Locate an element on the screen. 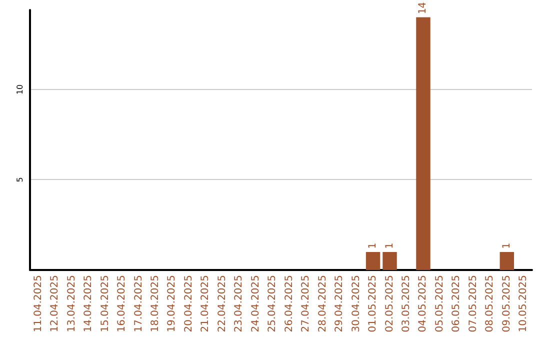  x-tick-label: 08.05.2025 is located at coordinates (490, 303).